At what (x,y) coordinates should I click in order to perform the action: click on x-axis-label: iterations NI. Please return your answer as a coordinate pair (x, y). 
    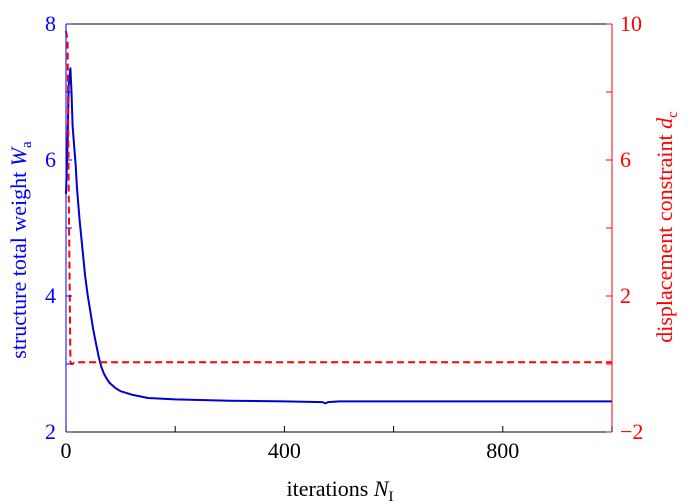
    Looking at the image, I should click on (339, 490).